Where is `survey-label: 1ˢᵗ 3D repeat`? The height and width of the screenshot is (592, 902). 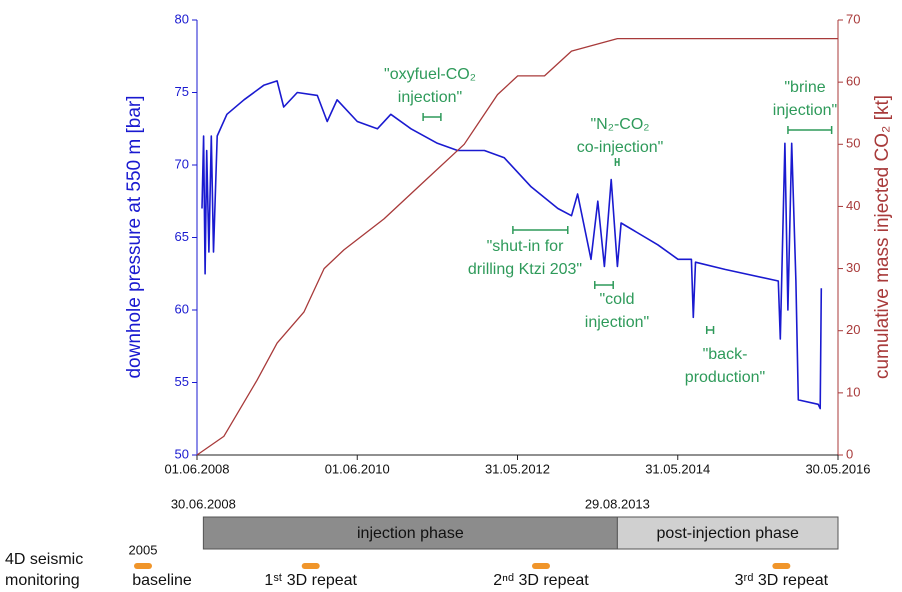 survey-label: 1ˢᵗ 3D repeat is located at coordinates (310, 580).